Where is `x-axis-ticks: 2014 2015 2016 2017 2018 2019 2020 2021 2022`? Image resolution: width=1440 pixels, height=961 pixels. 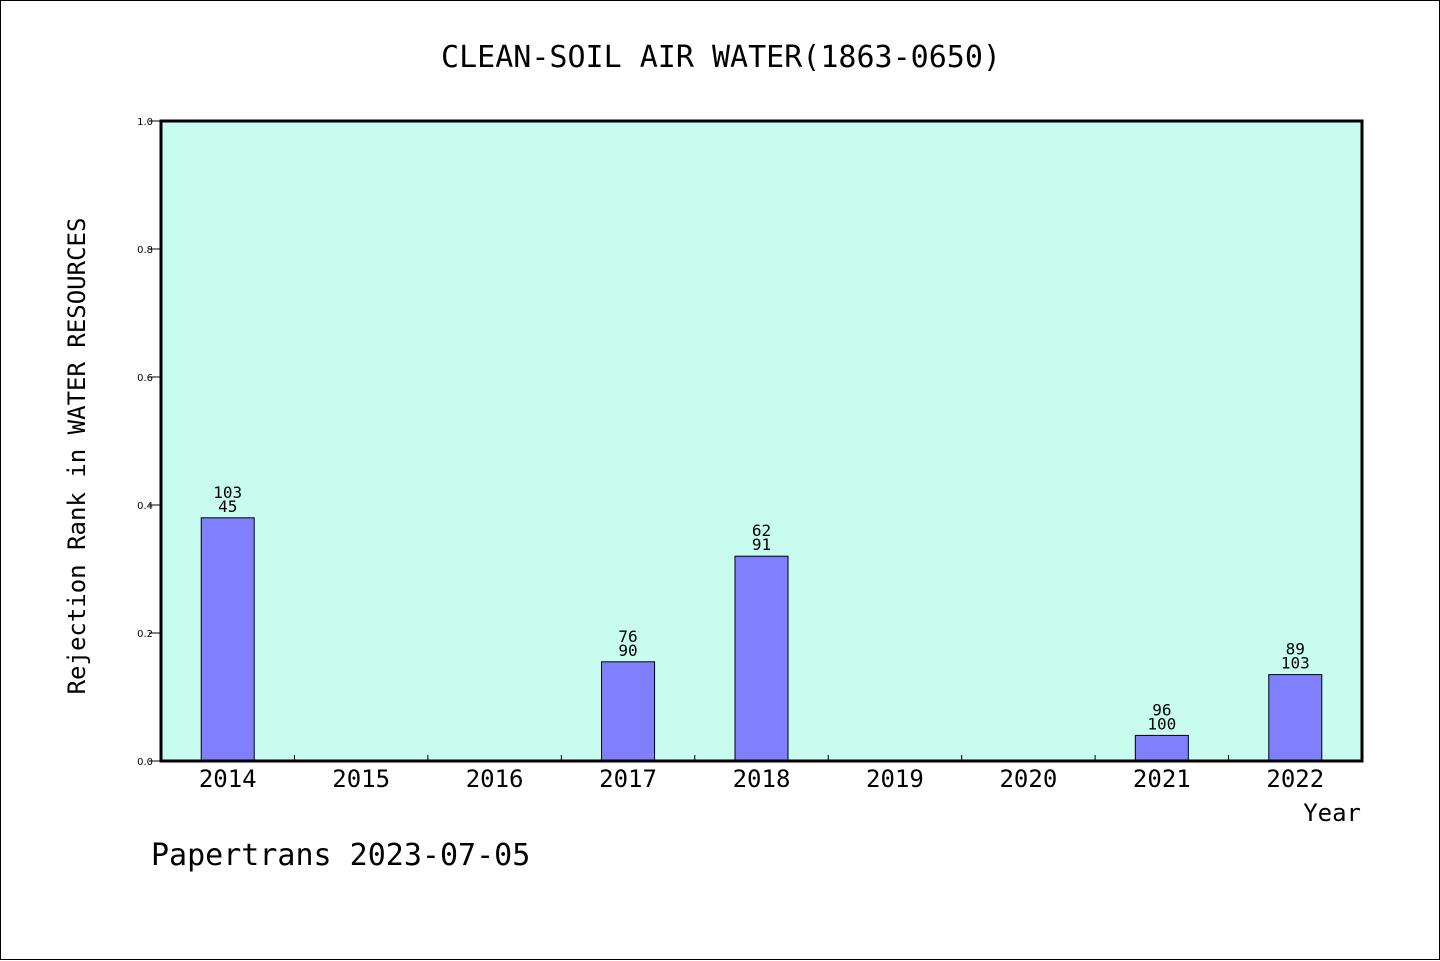
x-axis-ticks: 2014 2015 2016 2017 2018 2019 2020 2021 2022 is located at coordinates (761, 774).